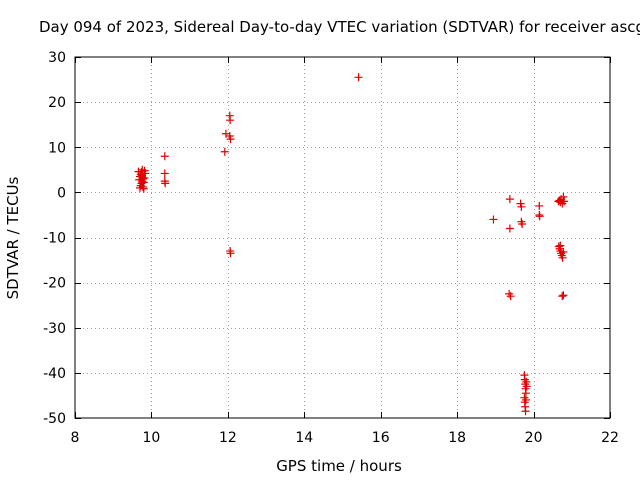 This screenshot has height=484, width=640. Describe the element at coordinates (457, 438) in the screenshot. I see `x-tick-label: 18` at that location.